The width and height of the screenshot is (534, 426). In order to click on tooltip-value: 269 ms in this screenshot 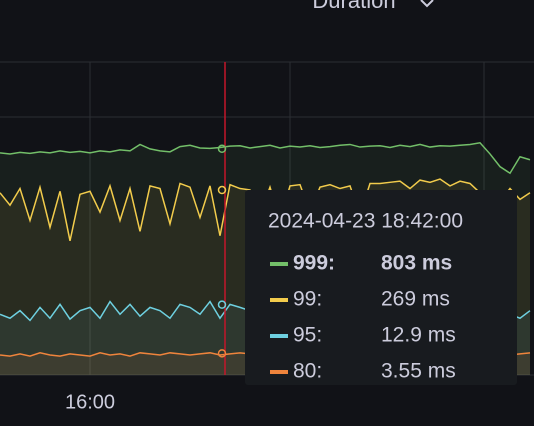, I will do `click(415, 299)`.